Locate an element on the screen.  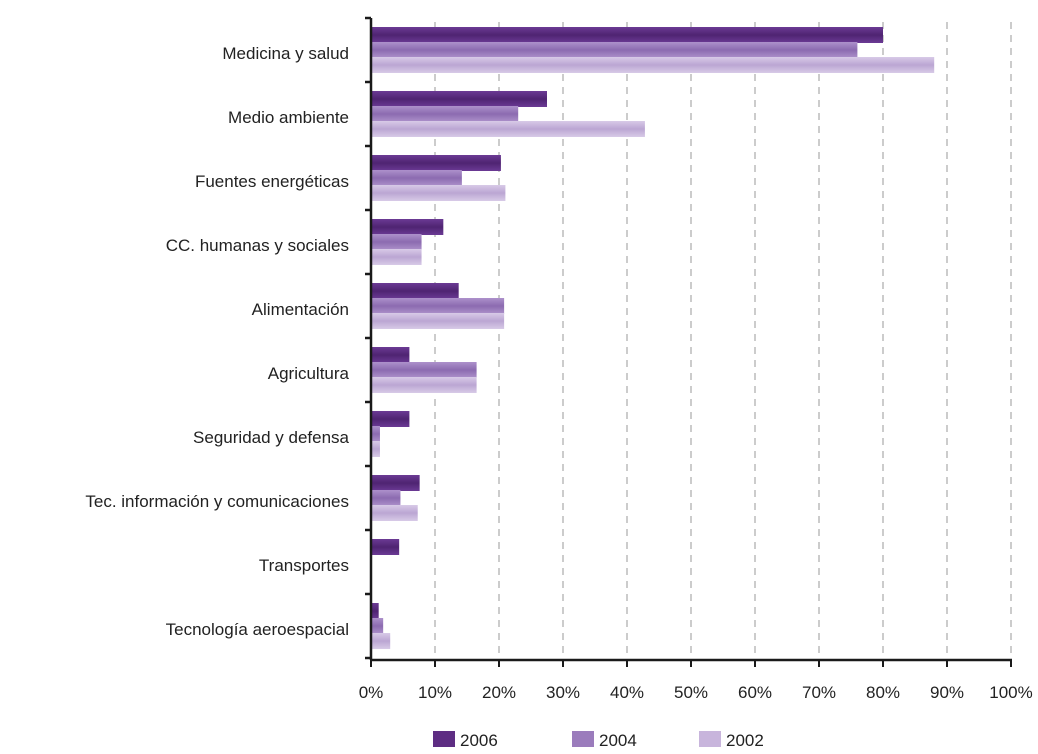
category-label: Fuentes energéticas is located at coordinates (272, 181).